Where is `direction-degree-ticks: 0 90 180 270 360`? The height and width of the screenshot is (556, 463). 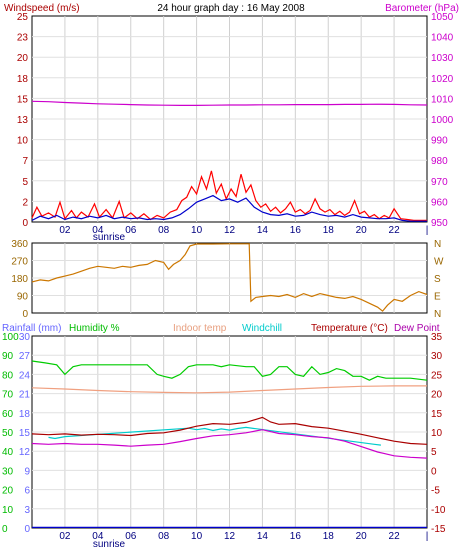
direction-degree-ticks: 0 90 180 270 360 is located at coordinates (19, 279).